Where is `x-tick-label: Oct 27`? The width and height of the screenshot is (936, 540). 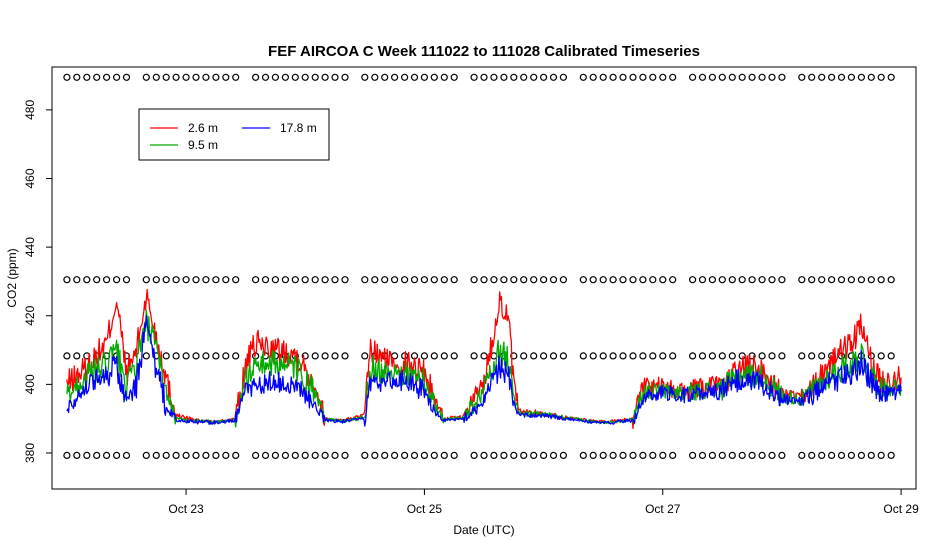 x-tick-label: Oct 27 is located at coordinates (663, 509).